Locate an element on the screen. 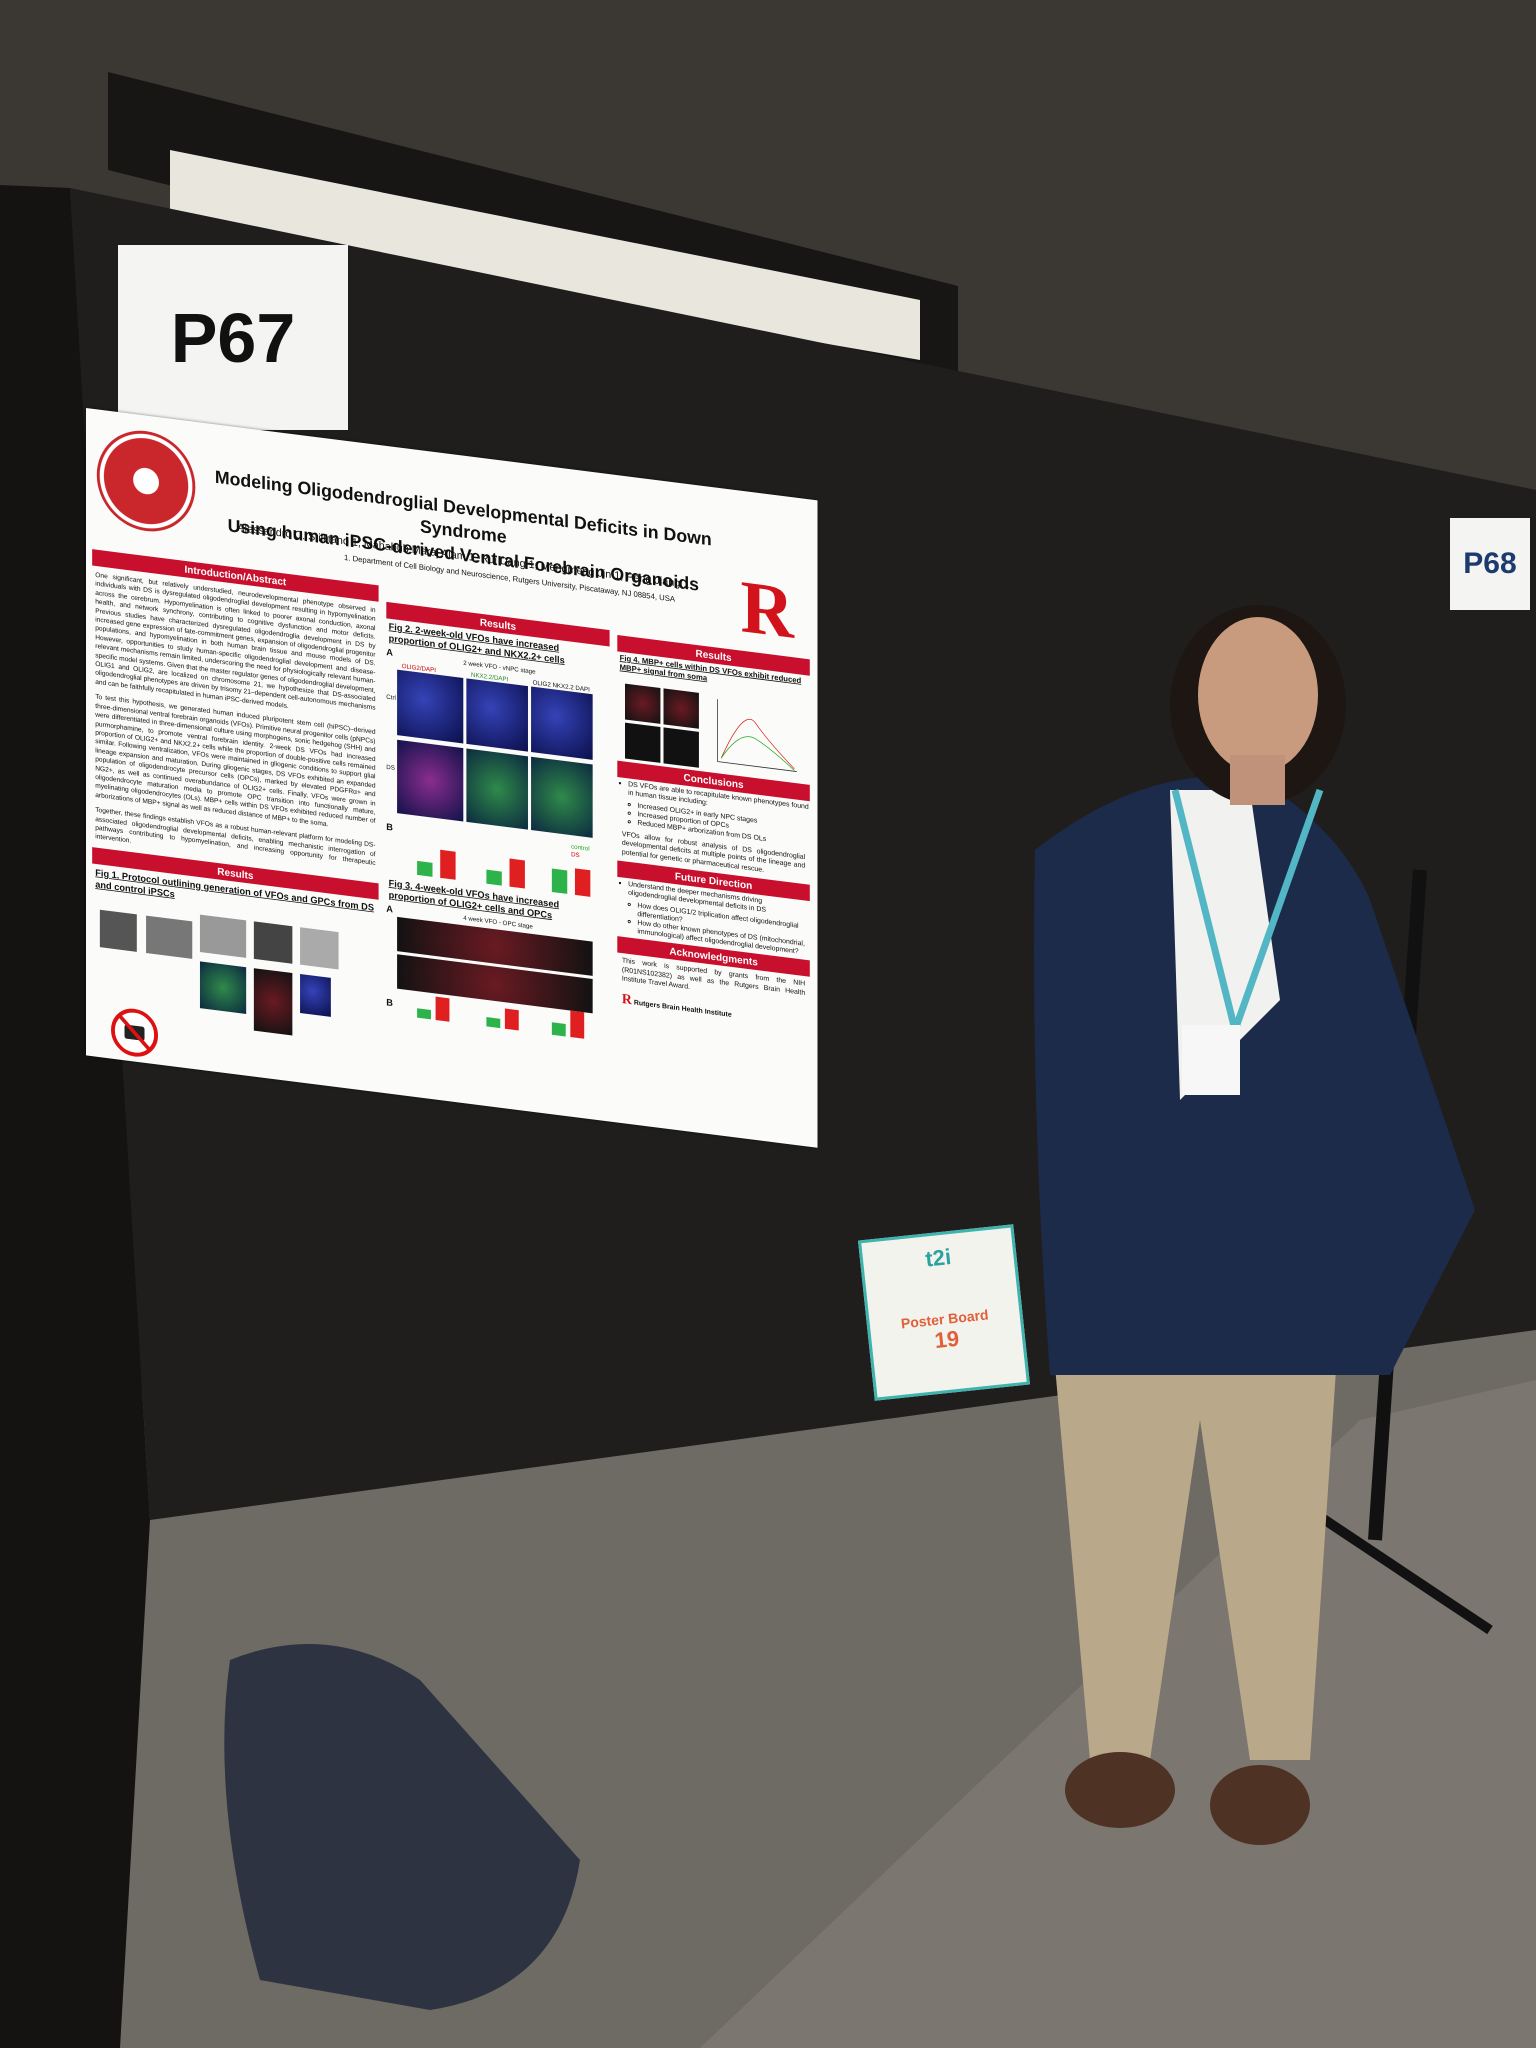 The image size is (1536, 2048). board-left is located at coordinates (75, 1116).